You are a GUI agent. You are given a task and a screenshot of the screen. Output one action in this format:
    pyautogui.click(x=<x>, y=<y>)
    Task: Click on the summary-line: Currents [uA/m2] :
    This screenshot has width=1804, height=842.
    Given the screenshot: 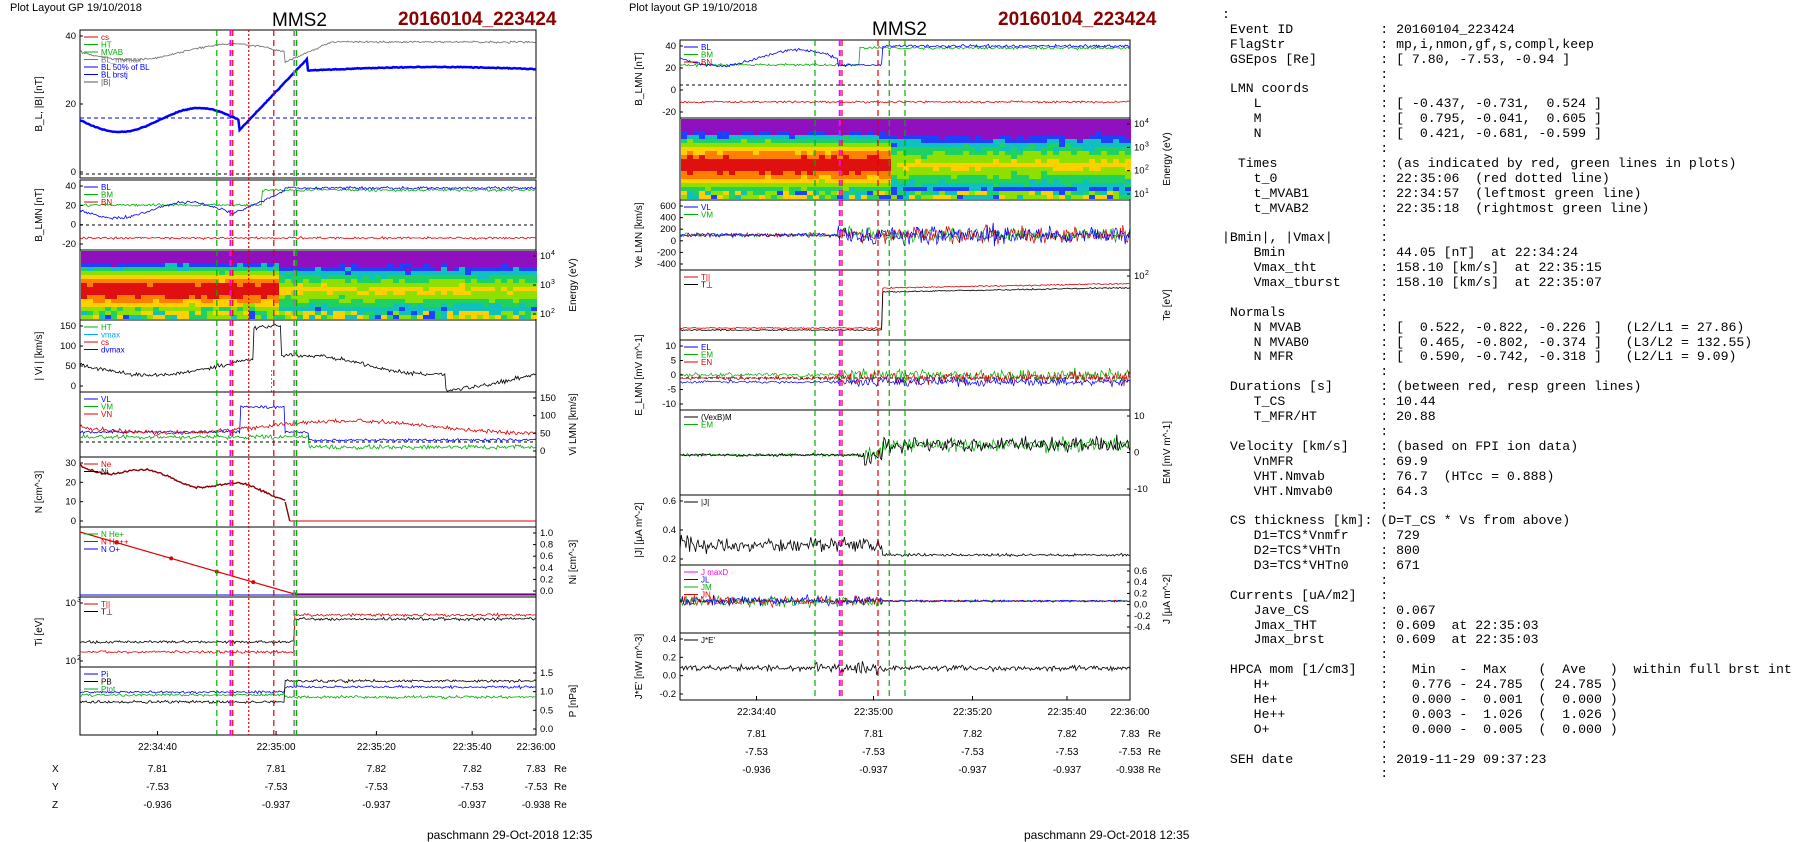 What is the action you would take?
    pyautogui.click(x=1305, y=595)
    